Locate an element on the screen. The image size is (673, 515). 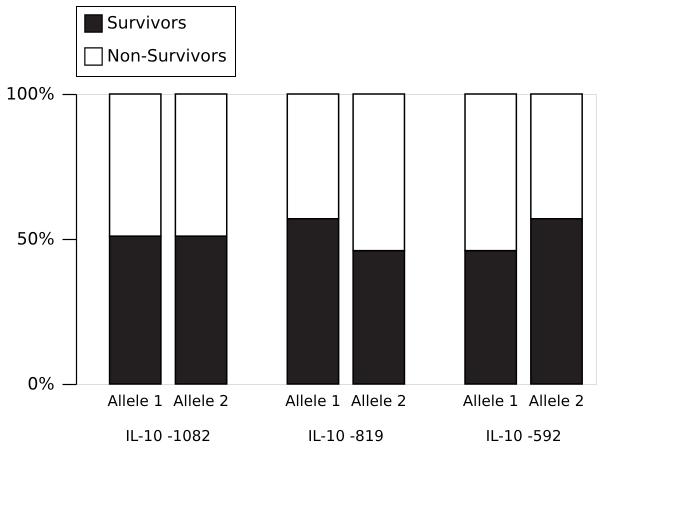
text: IL-10 -819 is located at coordinates (346, 436).